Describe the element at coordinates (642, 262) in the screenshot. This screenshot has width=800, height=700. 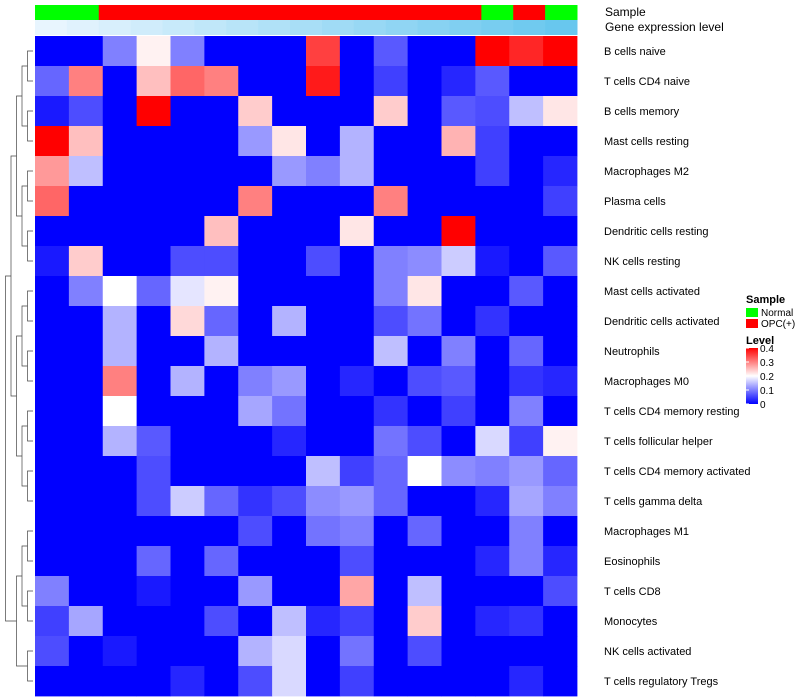
I see `row-label: NK cells resting` at that location.